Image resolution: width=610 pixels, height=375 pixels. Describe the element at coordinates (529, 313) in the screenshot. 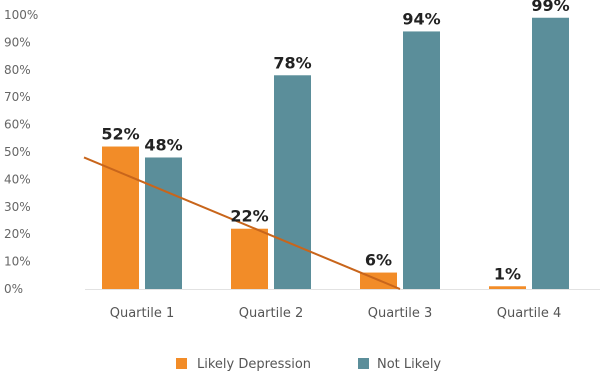

I see `x-category-label: Quartile 4` at that location.